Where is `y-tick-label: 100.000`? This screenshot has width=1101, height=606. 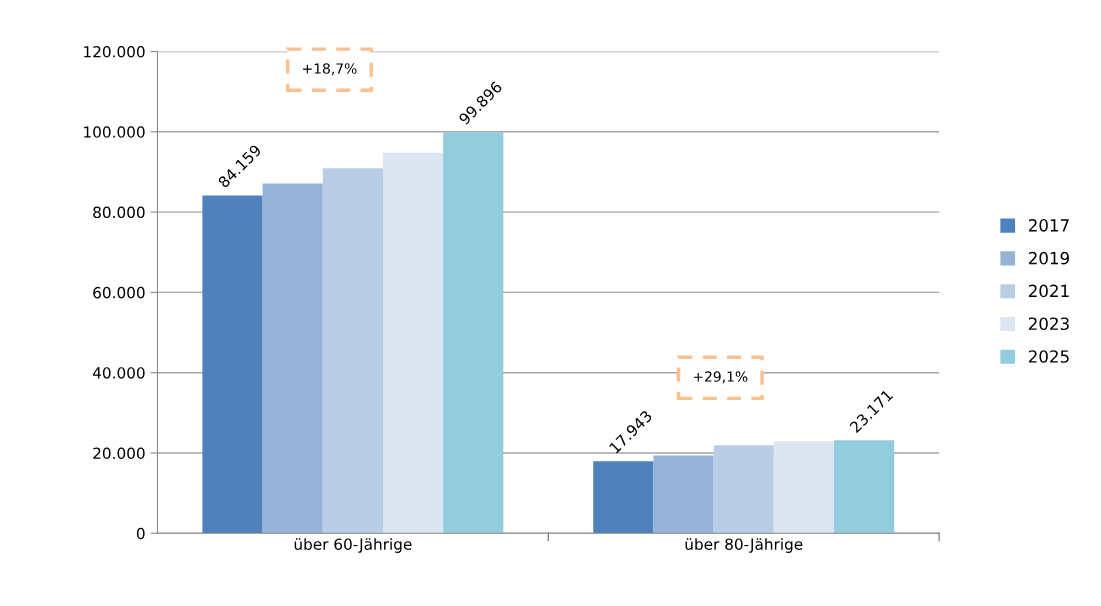
y-tick-label: 100.000 is located at coordinates (114, 132).